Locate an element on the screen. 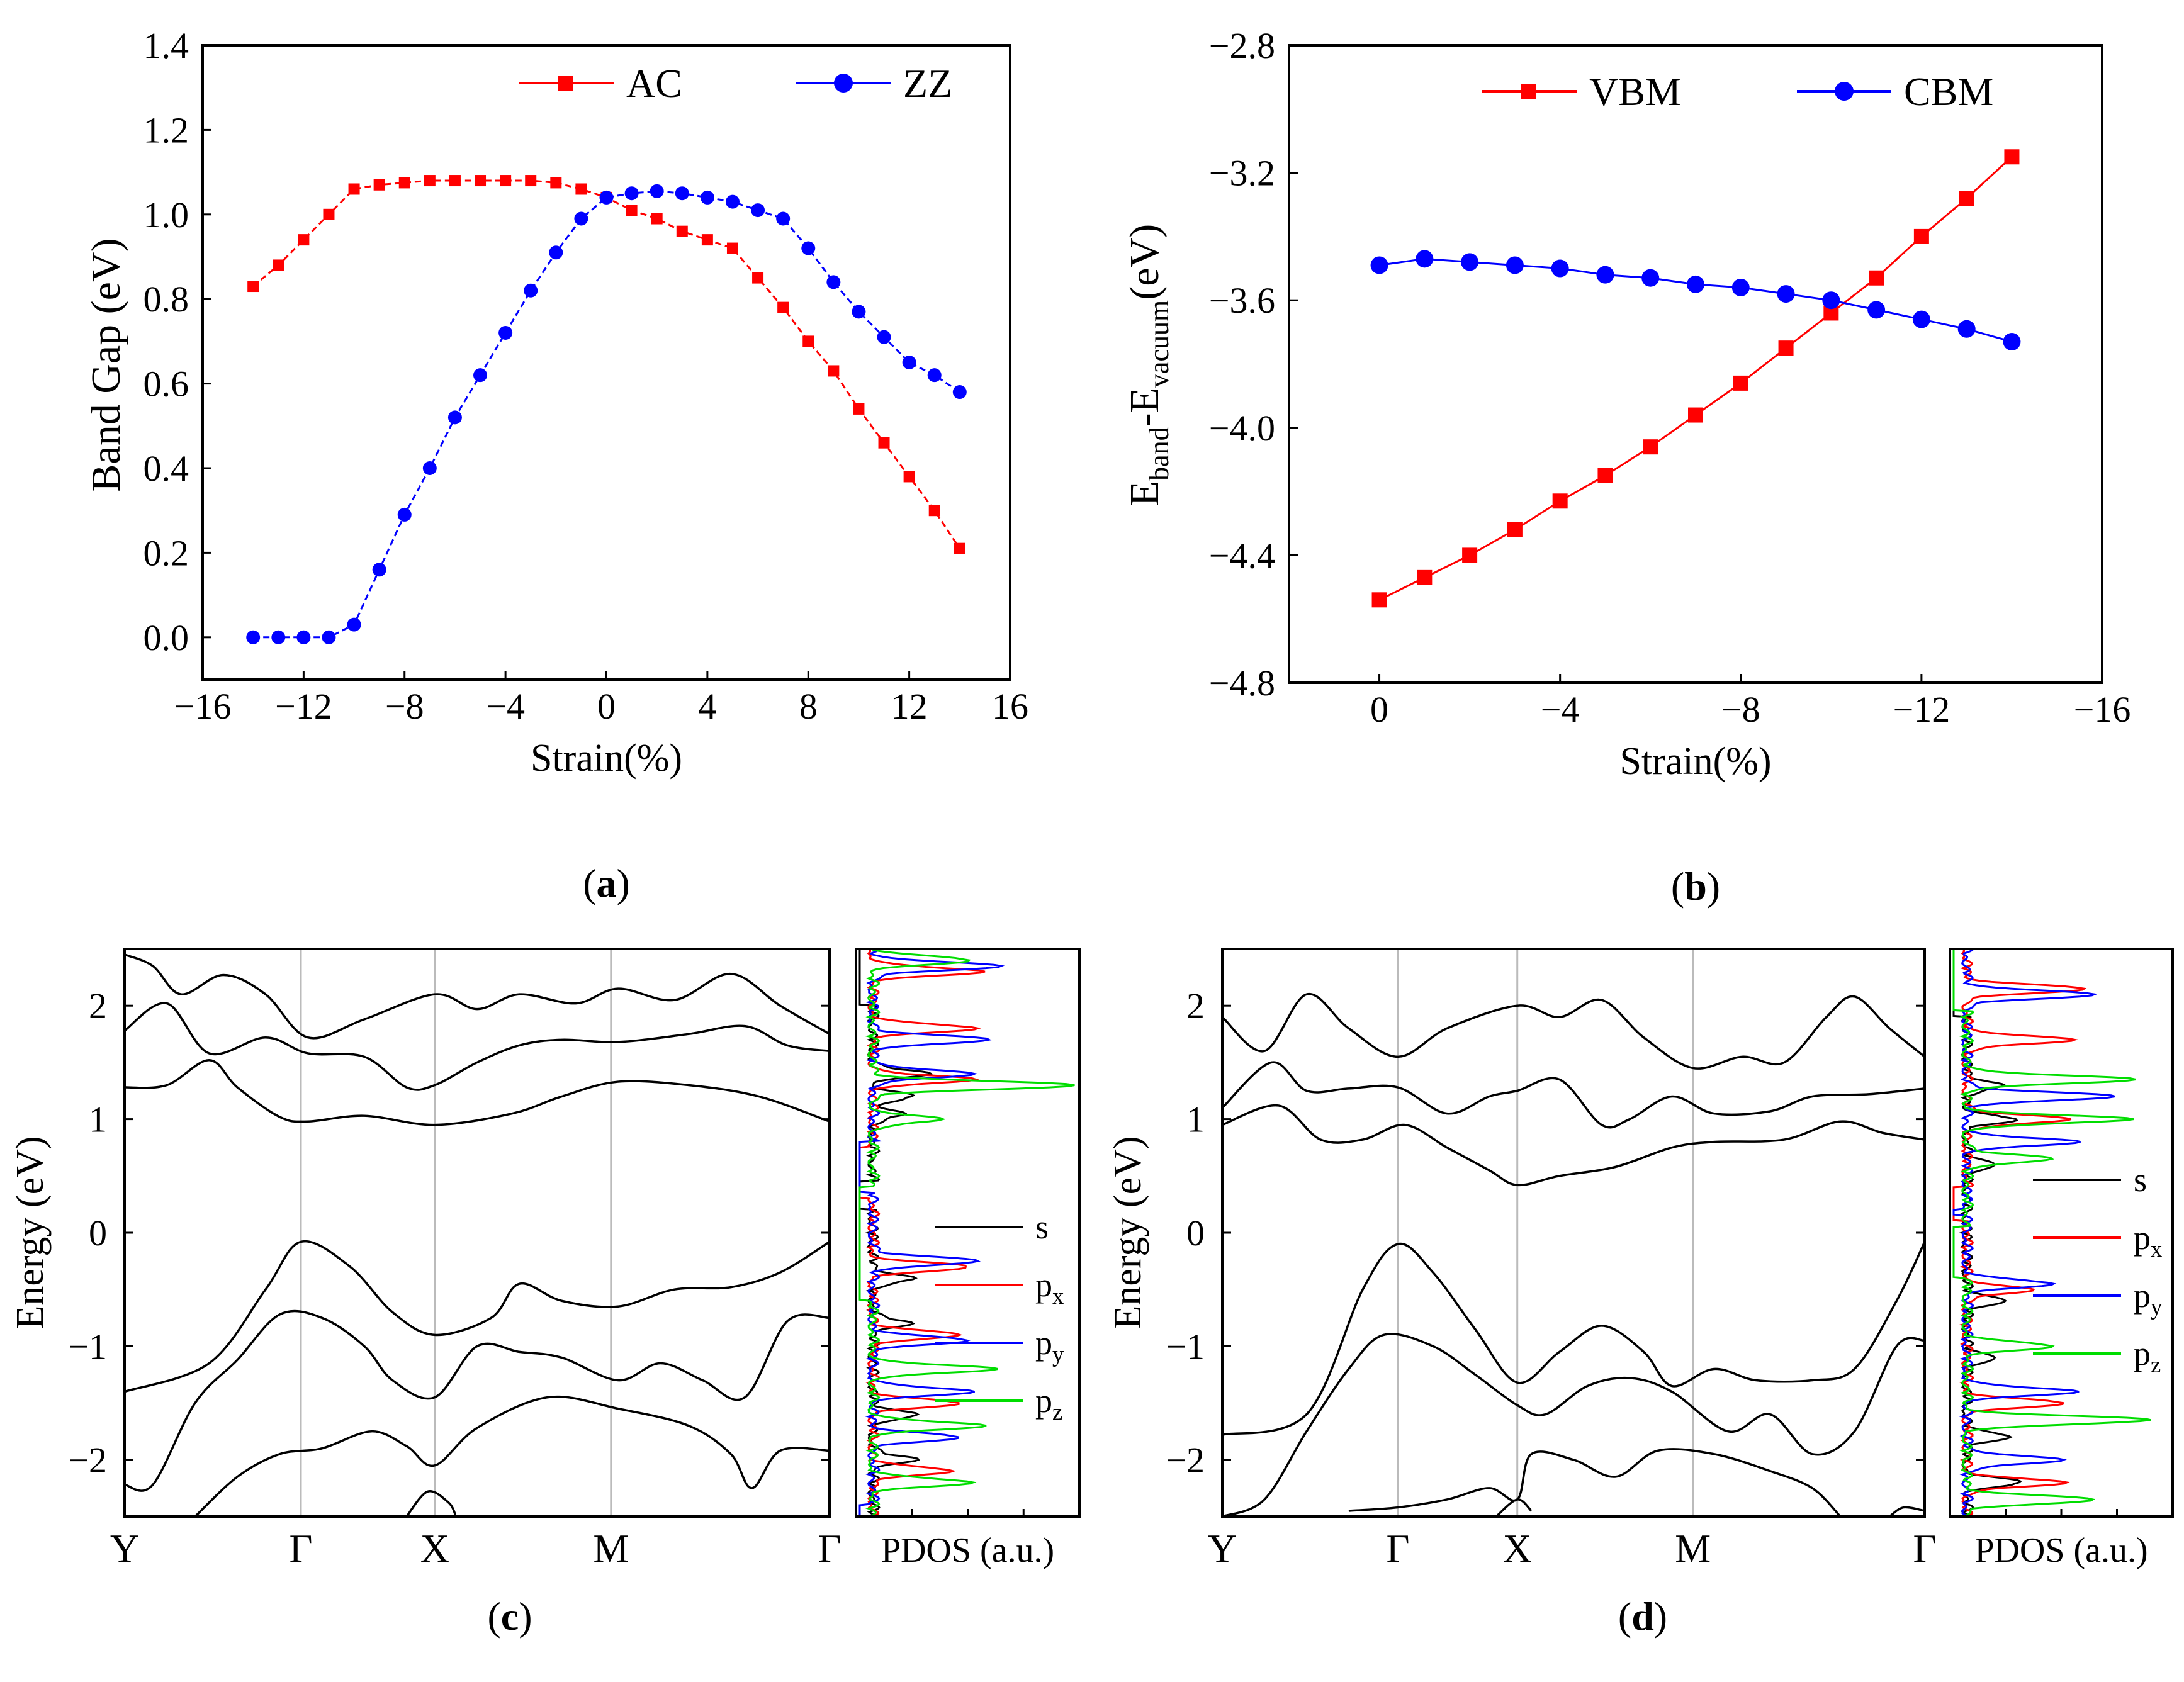 The image size is (2184, 1682). y-axis-label: Energy (eV) is located at coordinates (1127, 1232).